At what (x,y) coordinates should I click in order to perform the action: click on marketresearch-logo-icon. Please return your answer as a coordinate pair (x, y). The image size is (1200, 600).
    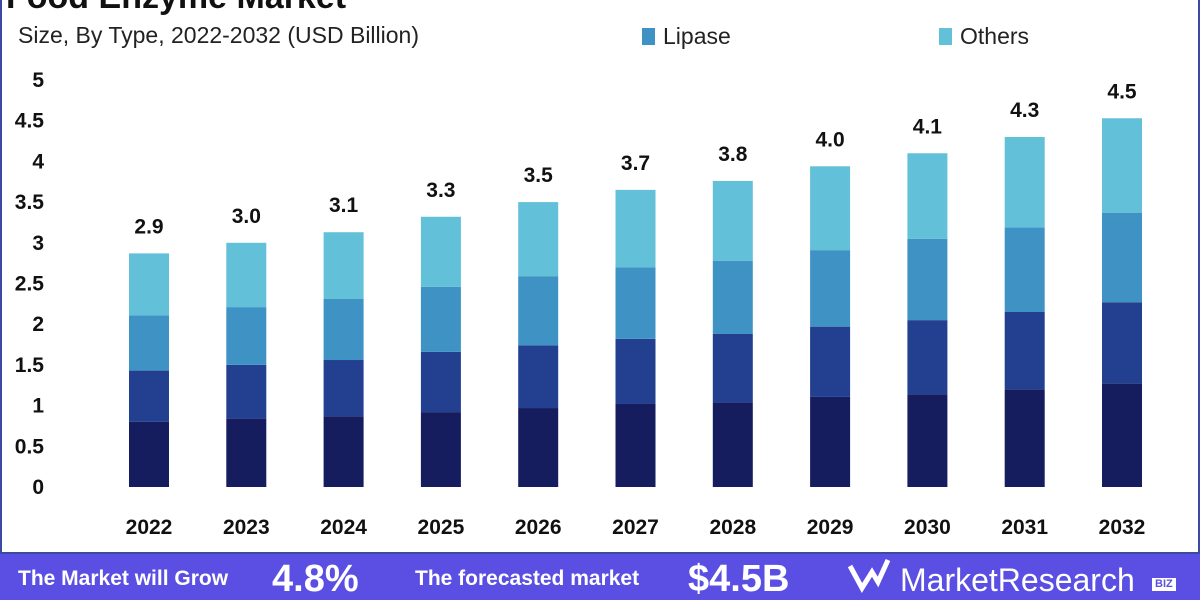
    Looking at the image, I should click on (869, 575).